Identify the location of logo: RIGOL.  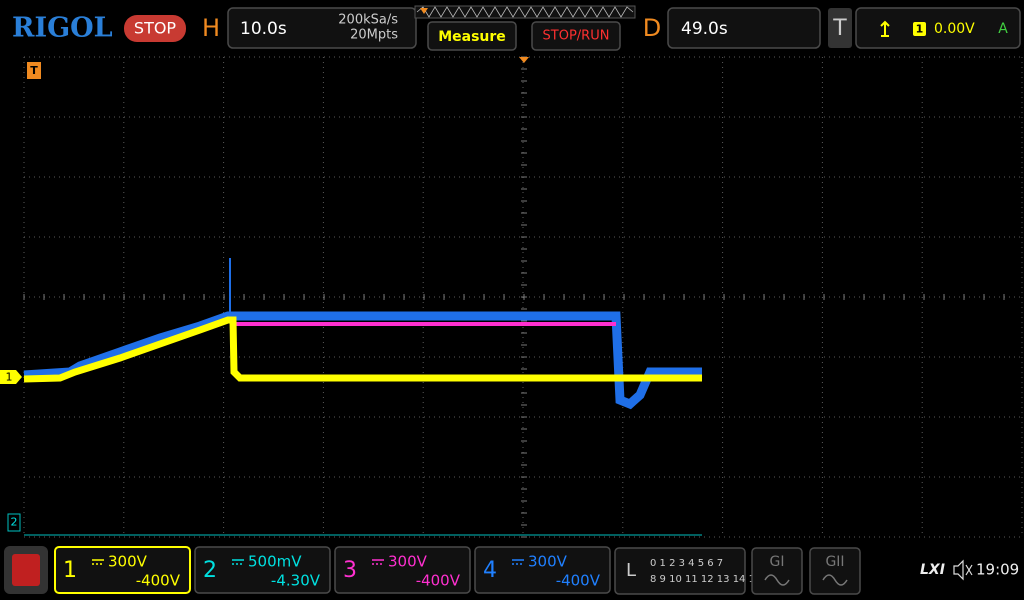
(62, 28).